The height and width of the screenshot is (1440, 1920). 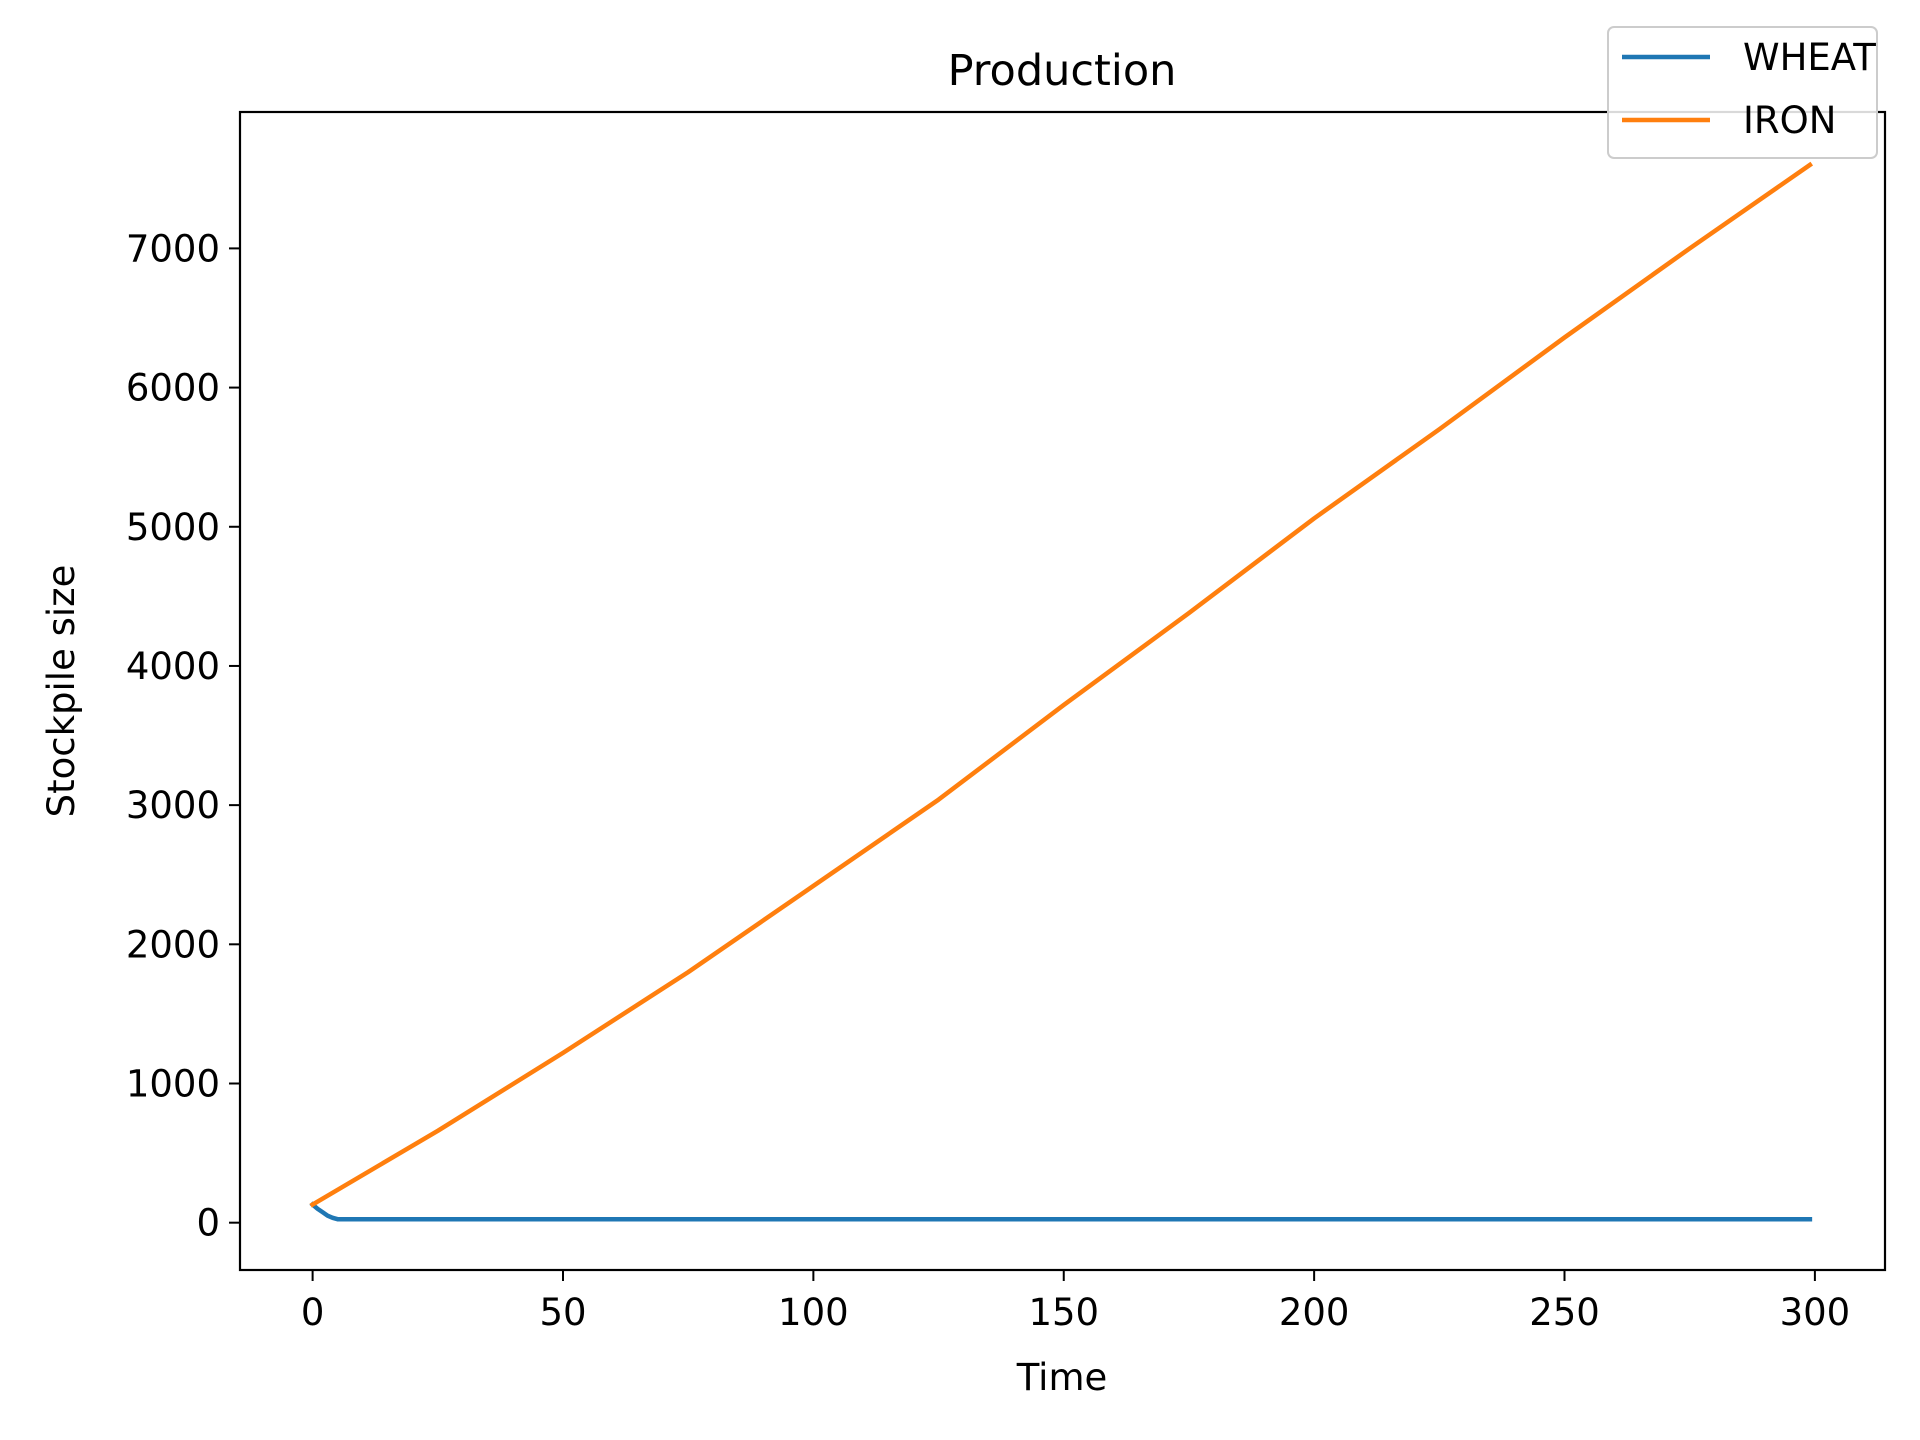 I want to click on legend: WHEAT IRON, so click(x=1742, y=92).